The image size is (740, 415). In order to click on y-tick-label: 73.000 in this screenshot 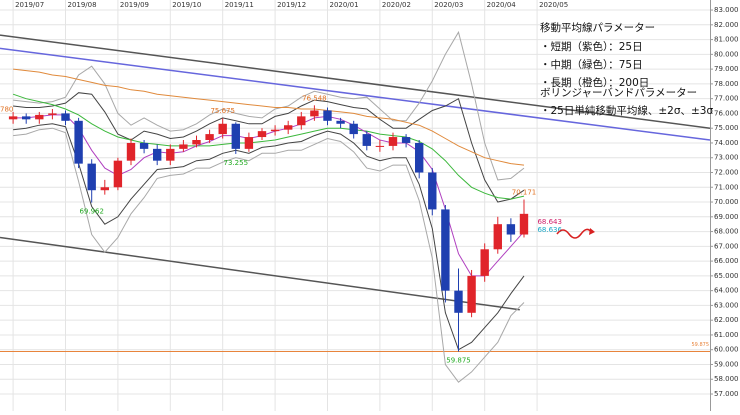, I will do `click(726, 158)`.